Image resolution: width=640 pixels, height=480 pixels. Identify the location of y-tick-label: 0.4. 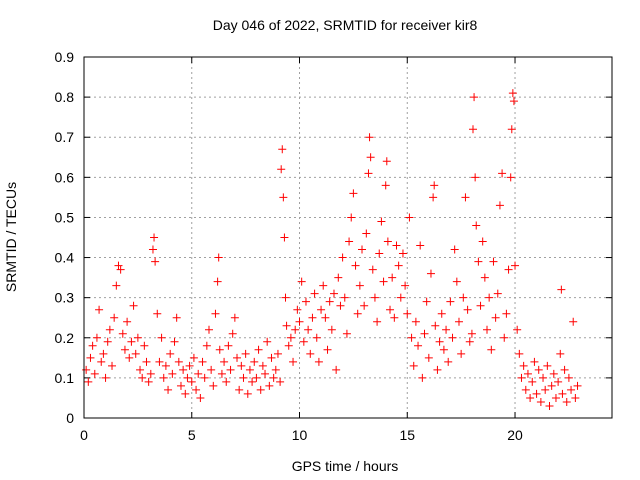
(65, 258).